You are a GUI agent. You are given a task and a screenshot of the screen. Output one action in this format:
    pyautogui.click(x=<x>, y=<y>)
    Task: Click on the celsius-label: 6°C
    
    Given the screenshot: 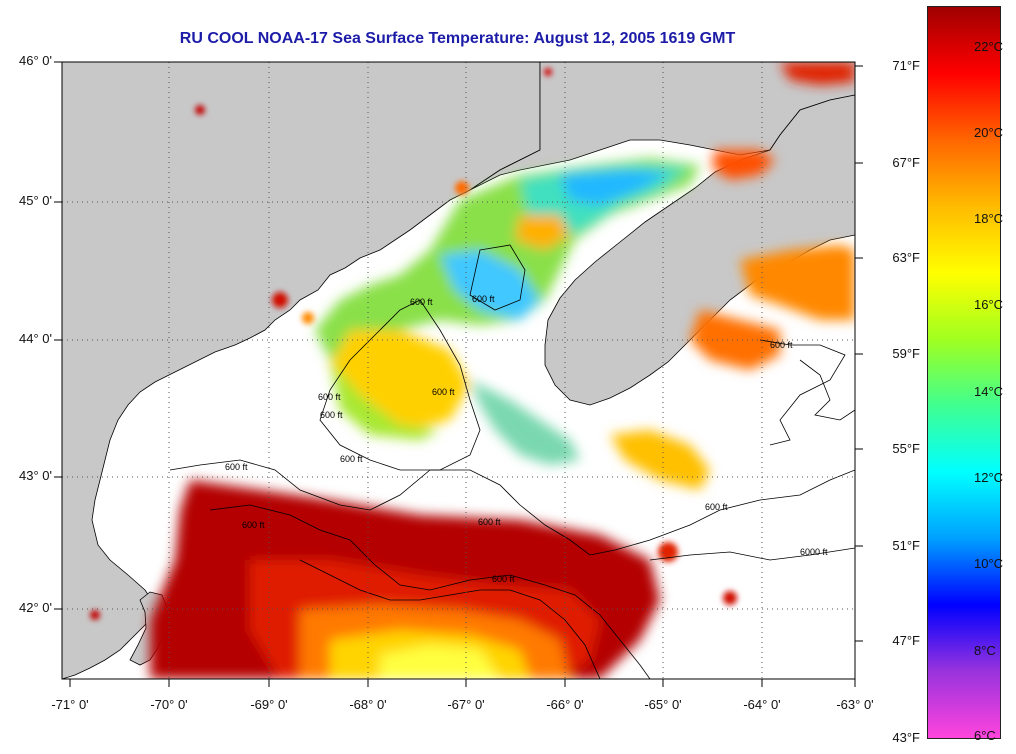 What is the action you would take?
    pyautogui.click(x=985, y=735)
    